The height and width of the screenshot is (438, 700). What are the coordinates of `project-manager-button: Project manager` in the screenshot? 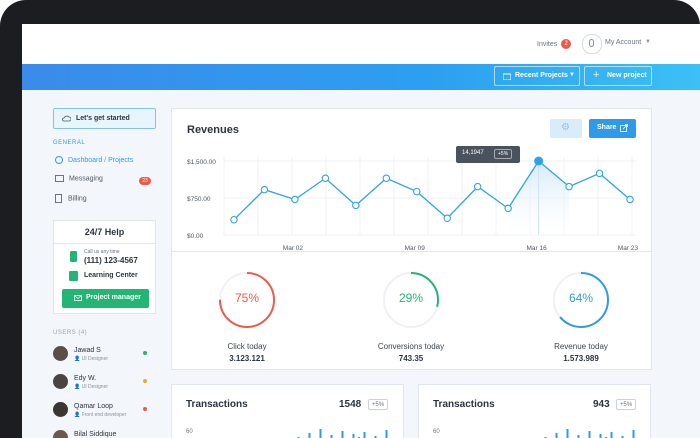 It's located at (105, 298).